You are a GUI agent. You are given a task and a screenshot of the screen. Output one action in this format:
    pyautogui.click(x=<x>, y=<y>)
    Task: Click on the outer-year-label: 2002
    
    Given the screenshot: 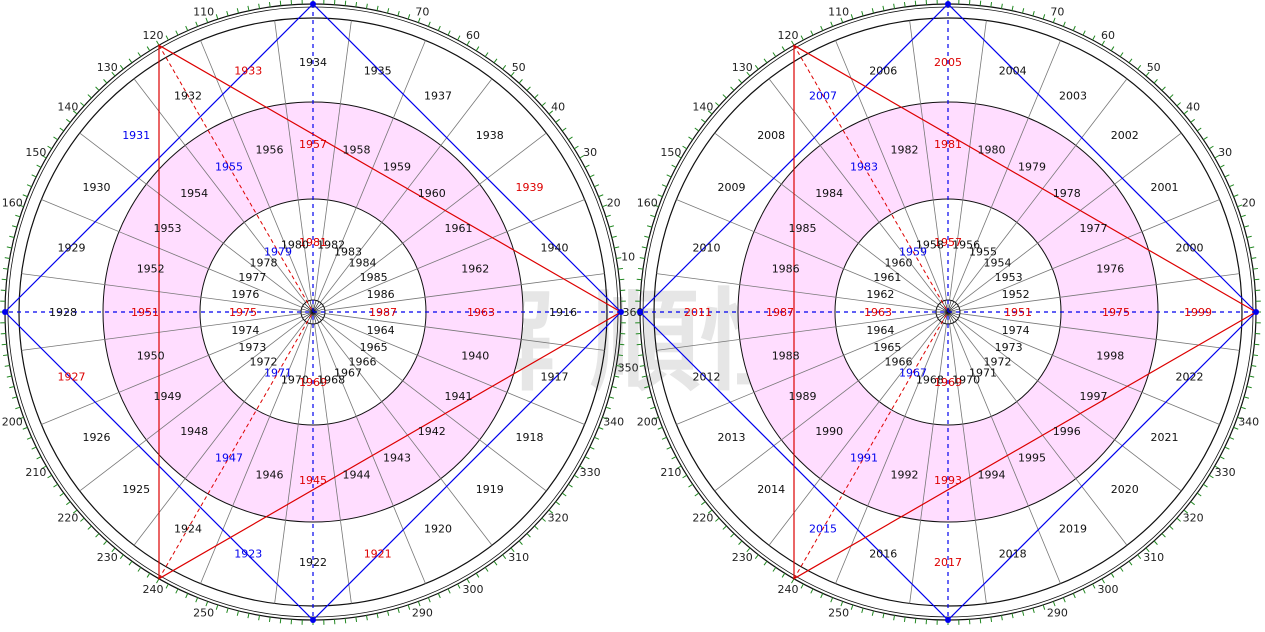 What is the action you would take?
    pyautogui.click(x=1125, y=135)
    